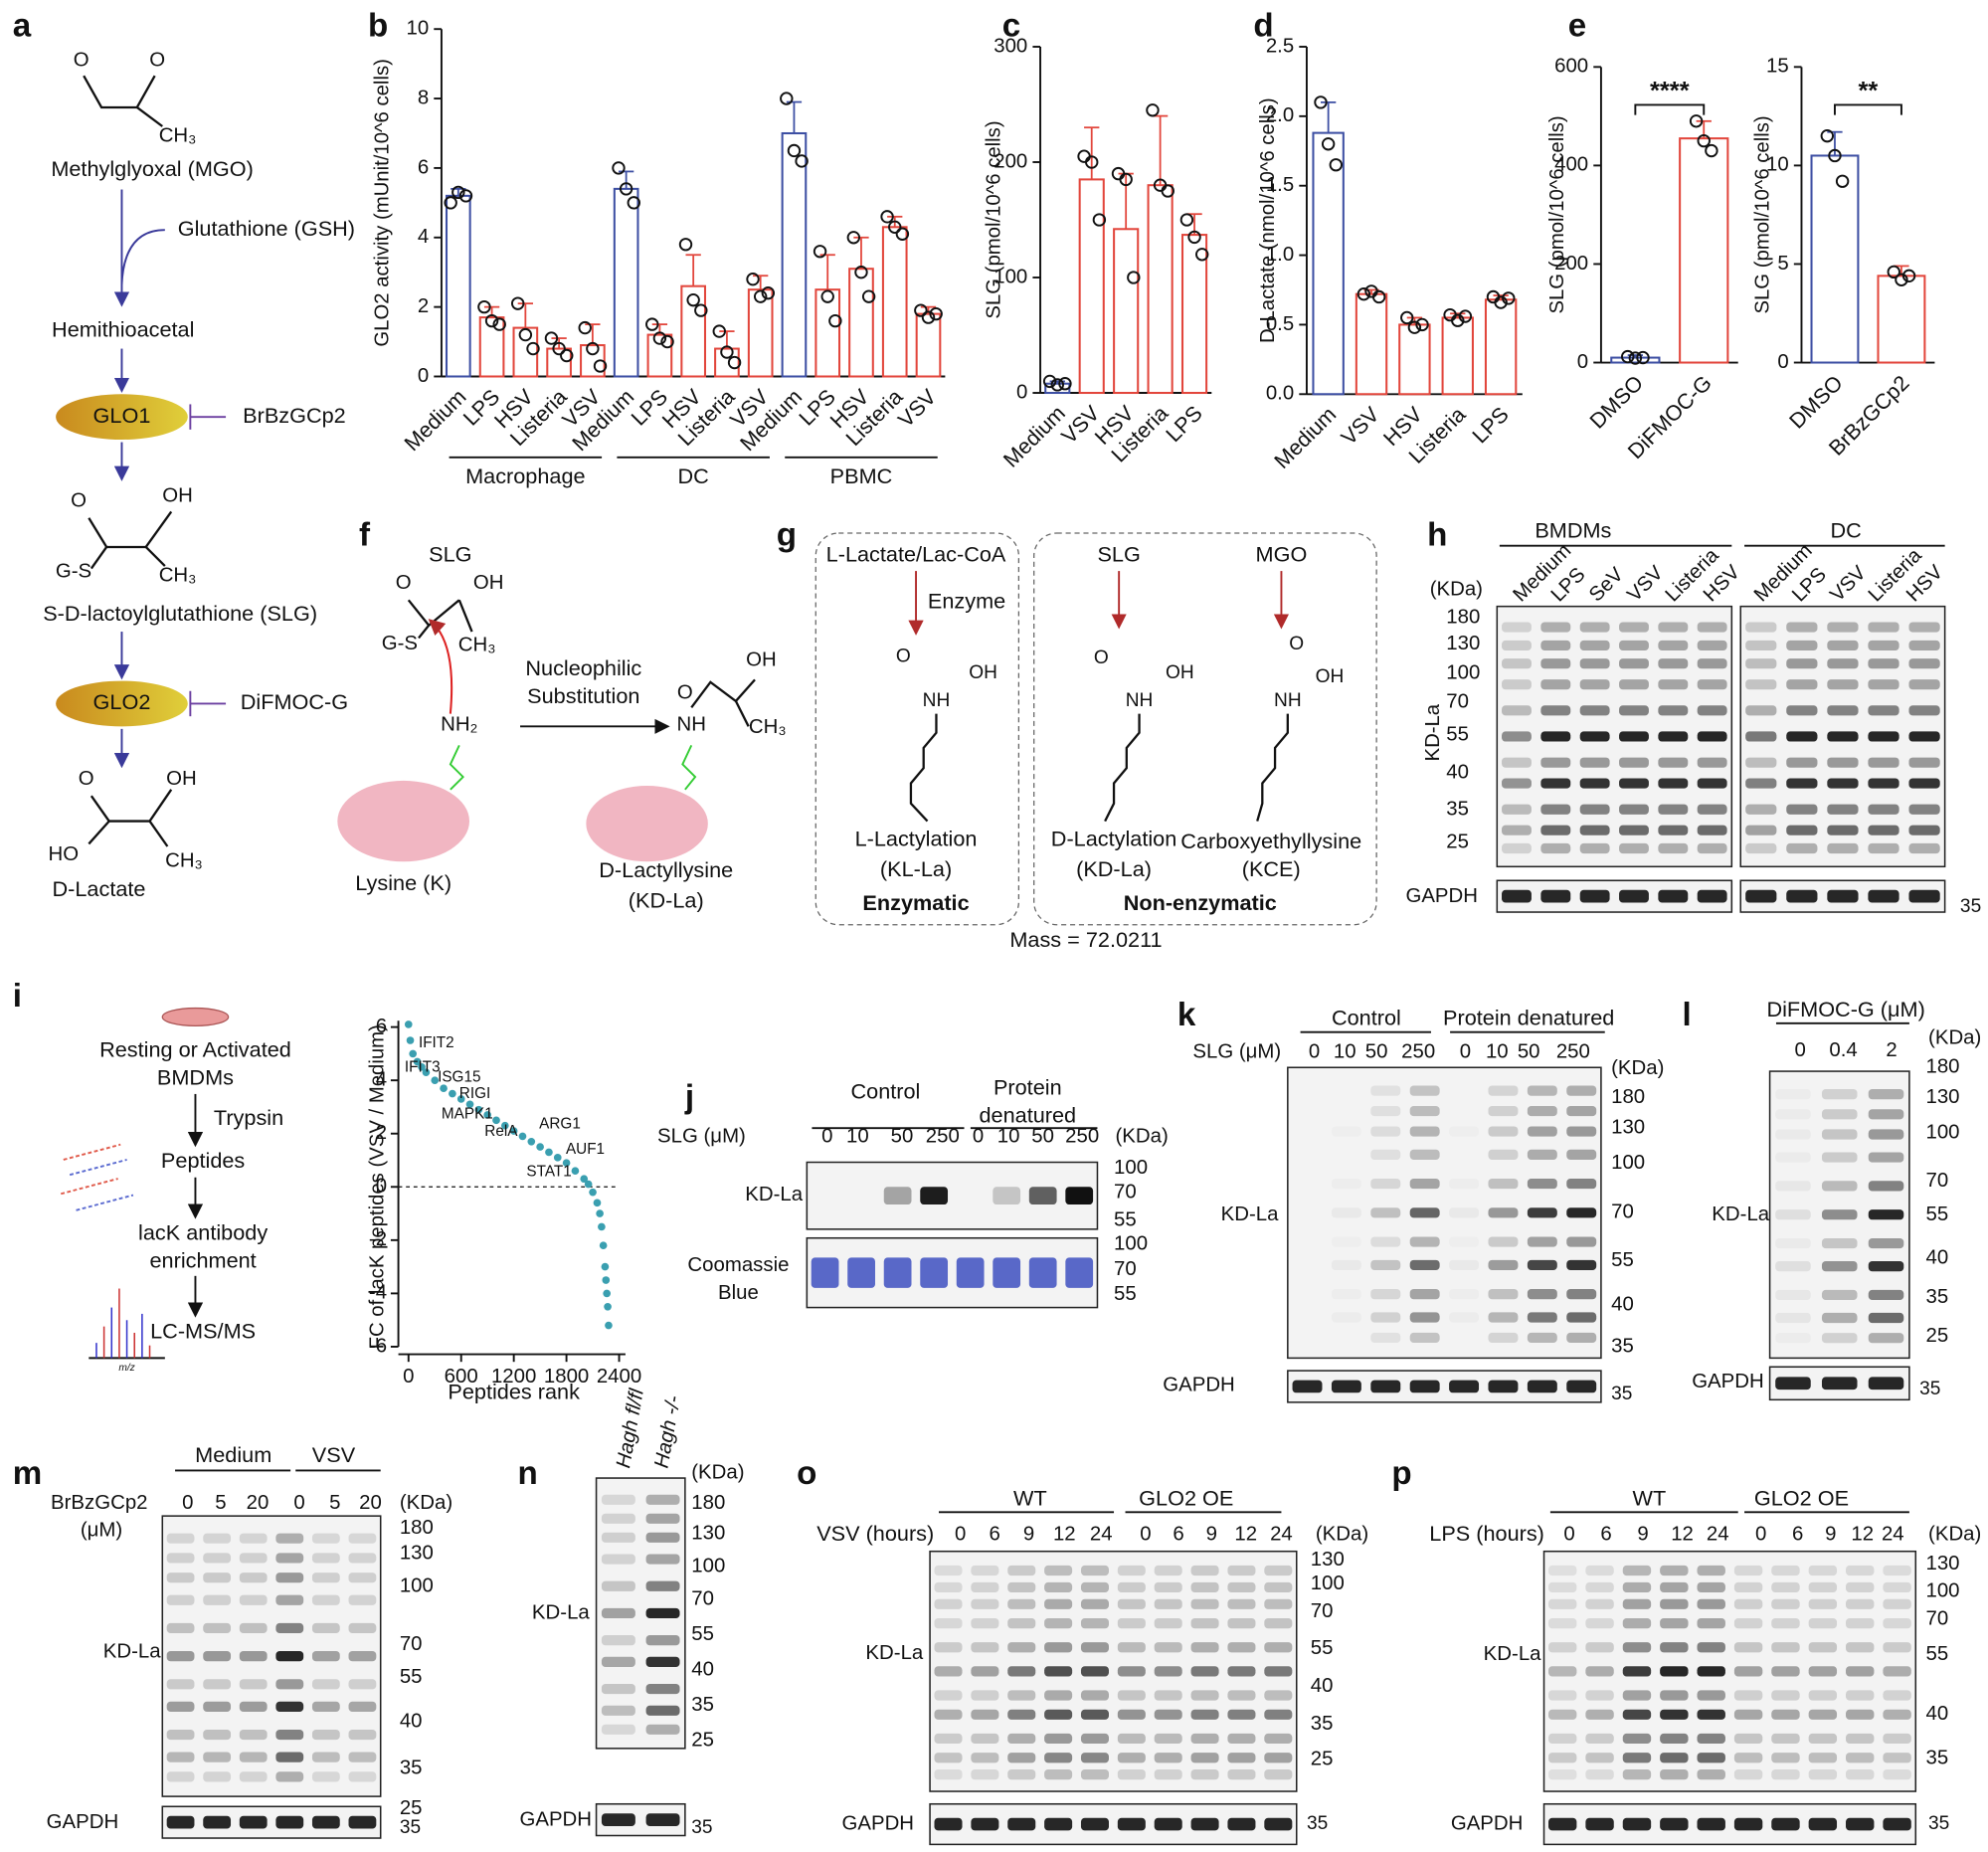 This screenshot has height=1852, width=1988. Describe the element at coordinates (1125, 1294) in the screenshot. I see `marker-label: 55` at that location.